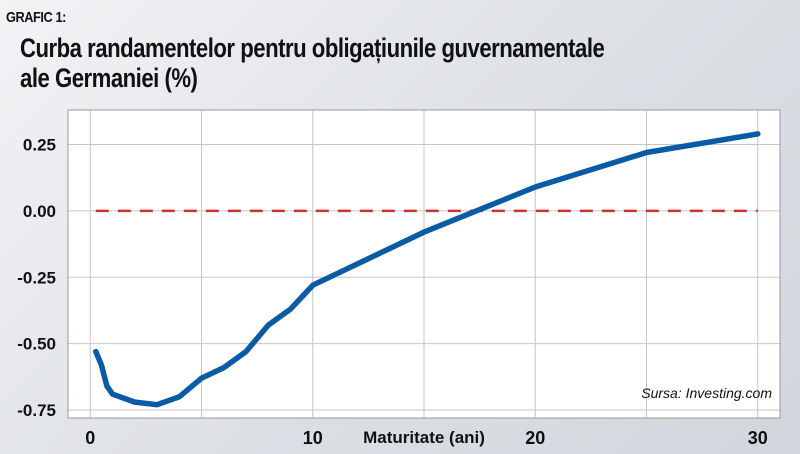  What do you see at coordinates (36, 344) in the screenshot?
I see `y-tick-label: -0.50` at bounding box center [36, 344].